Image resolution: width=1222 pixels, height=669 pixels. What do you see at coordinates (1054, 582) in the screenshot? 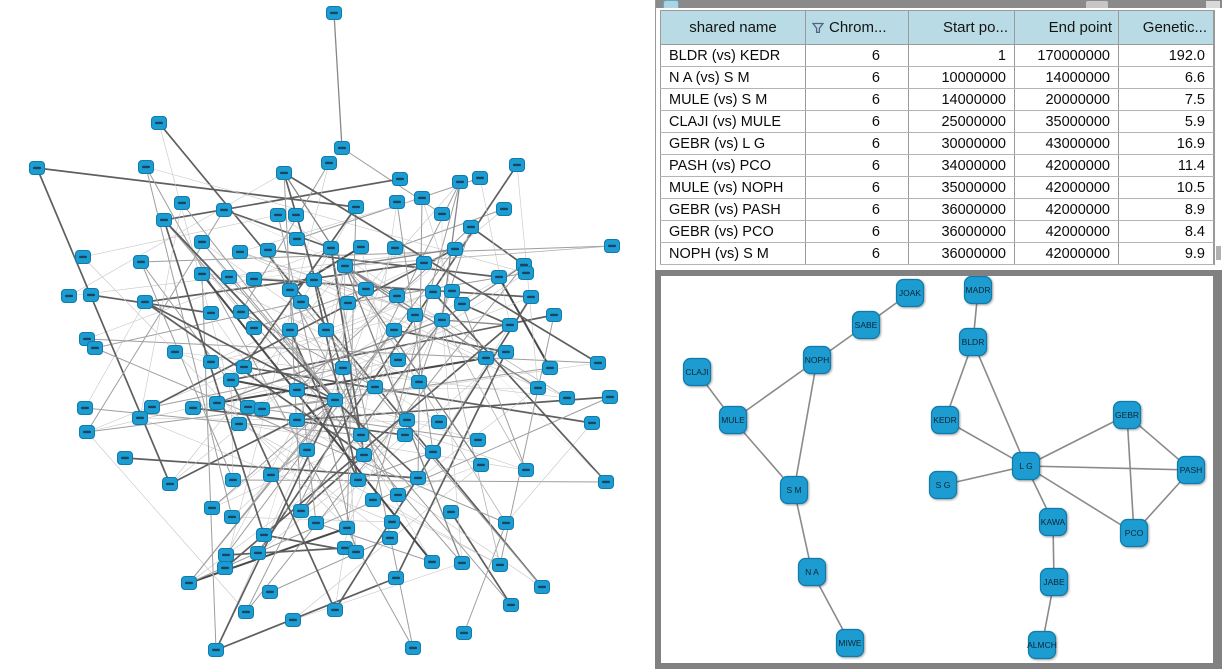
I see `network-node-JABE: JABE` at bounding box center [1054, 582].